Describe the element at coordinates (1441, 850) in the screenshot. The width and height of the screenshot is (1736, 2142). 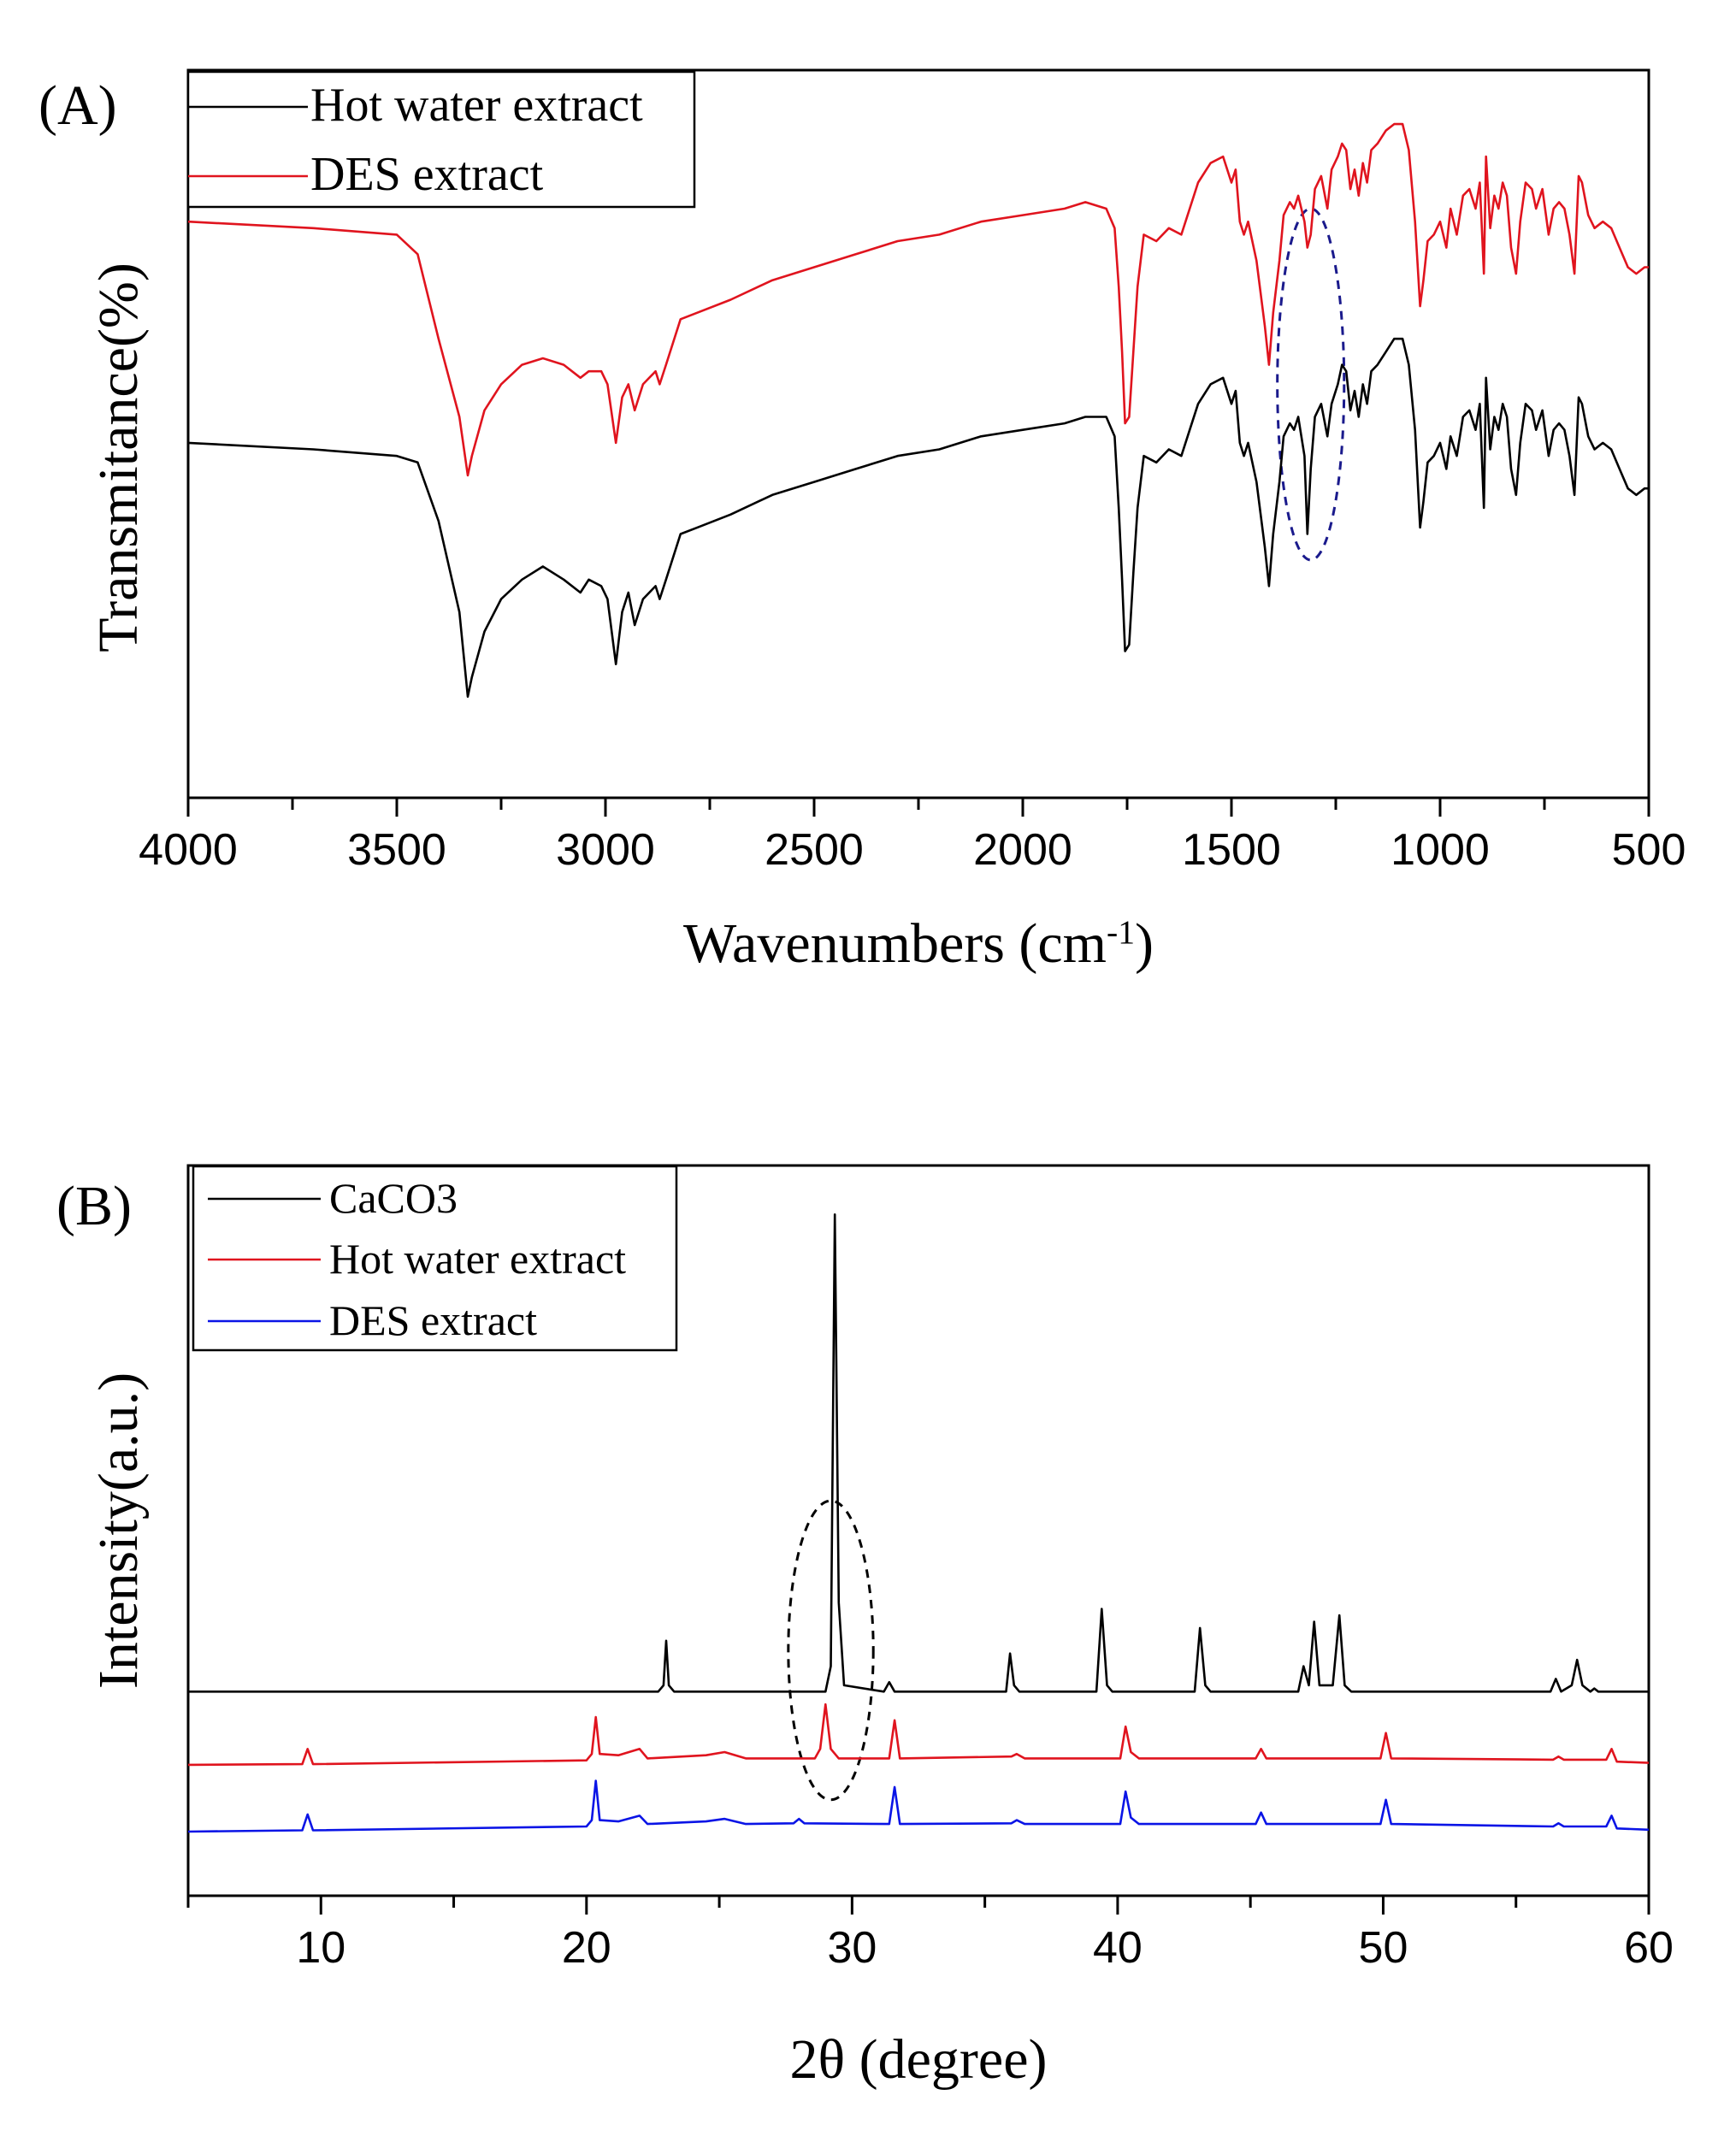
I see `x-tick-label: 1000` at that location.